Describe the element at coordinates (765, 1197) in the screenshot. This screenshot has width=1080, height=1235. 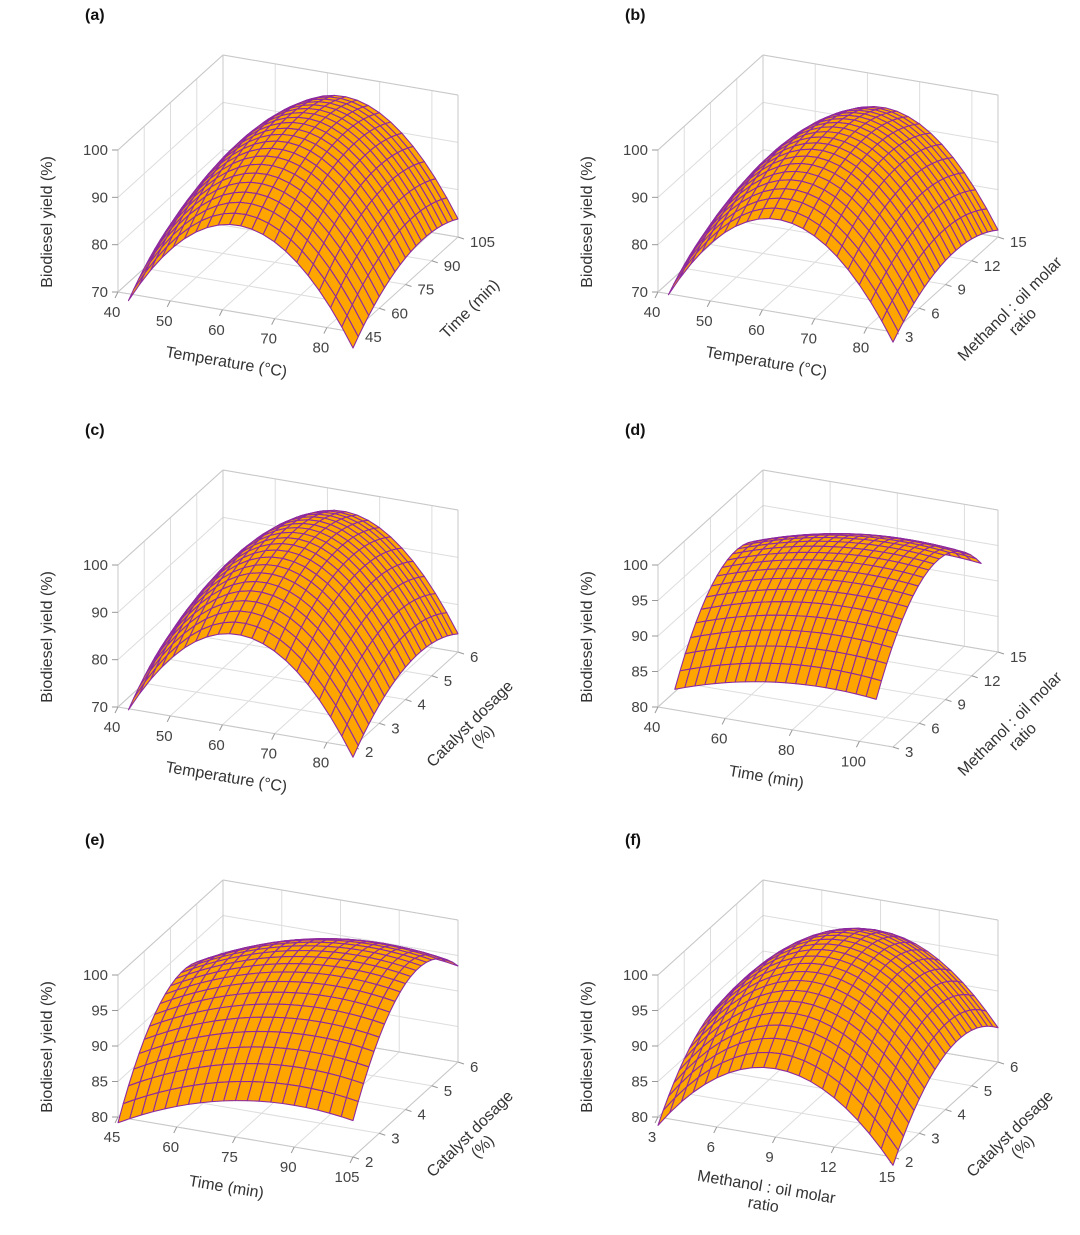
I see `x-axis-title: Methanol : oil molarratio` at that location.